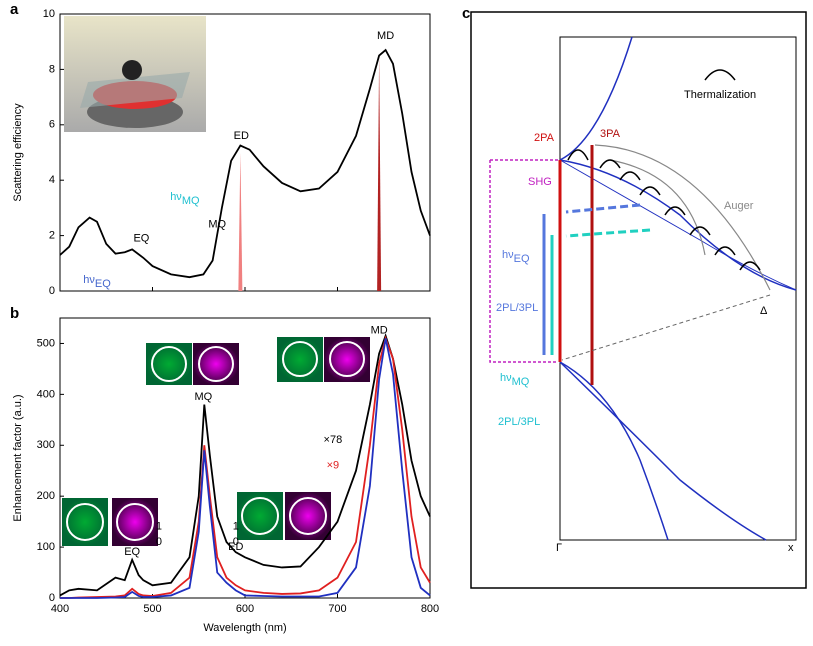 This screenshot has height=646, width=813. I want to click on panel-label: c, so click(466, 13).